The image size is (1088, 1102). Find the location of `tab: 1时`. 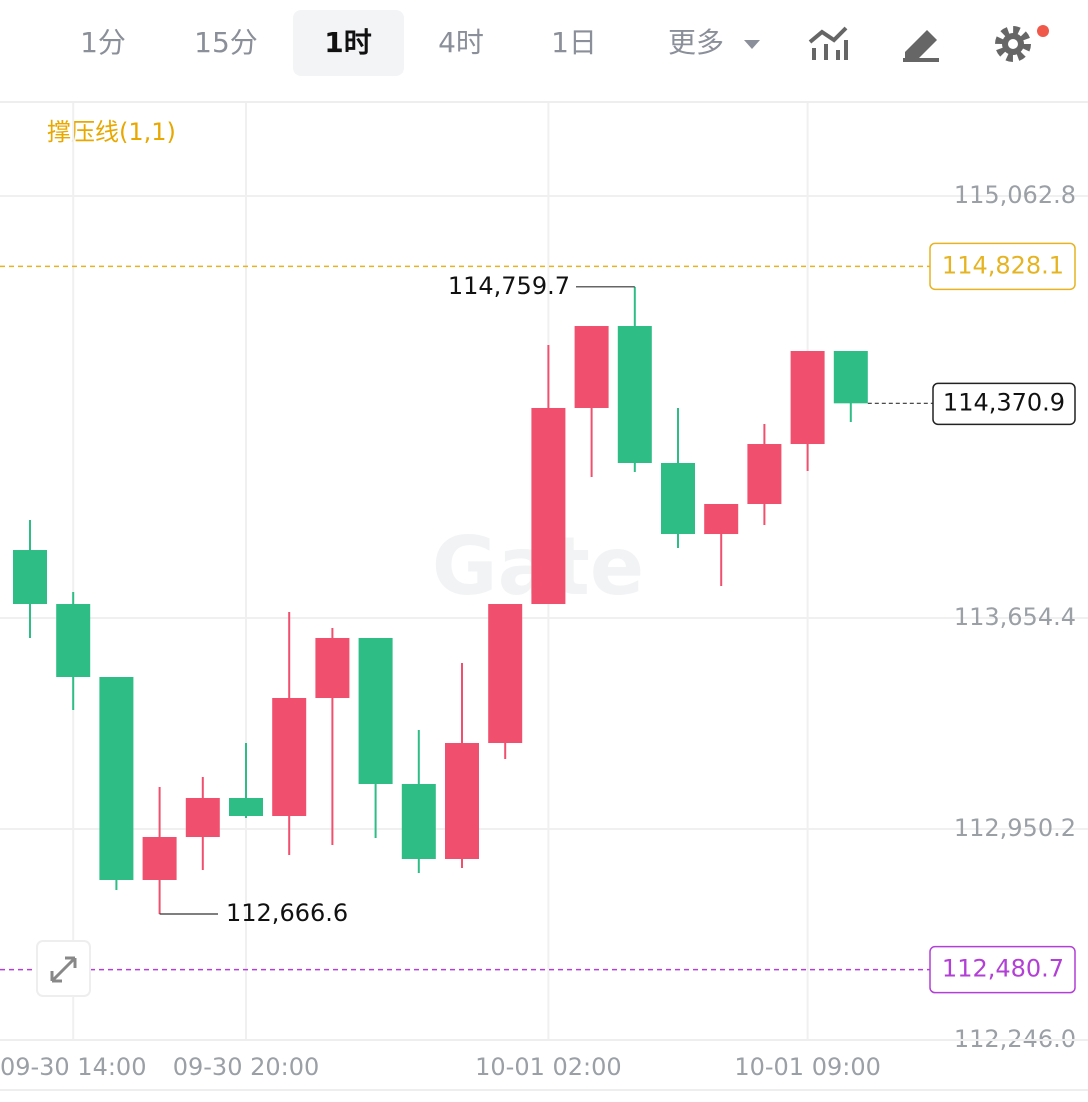

tab: 1时 is located at coordinates (347, 42).